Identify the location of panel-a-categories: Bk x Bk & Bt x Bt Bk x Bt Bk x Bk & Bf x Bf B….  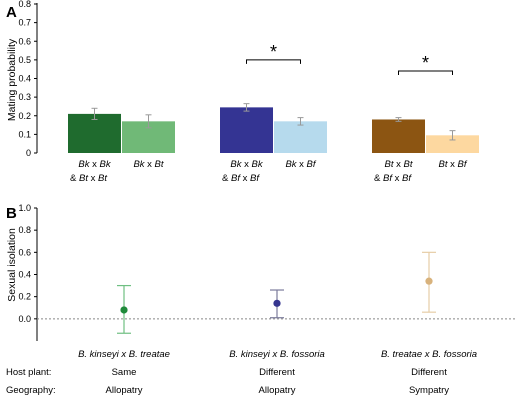
(269, 171).